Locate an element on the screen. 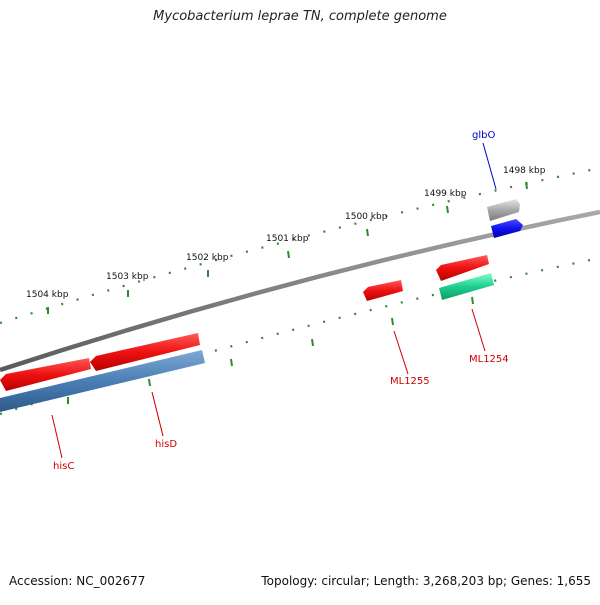 Image resolution: width=600 pixels, height=605 pixels. feature-hisD-cds is located at coordinates (145, 352).